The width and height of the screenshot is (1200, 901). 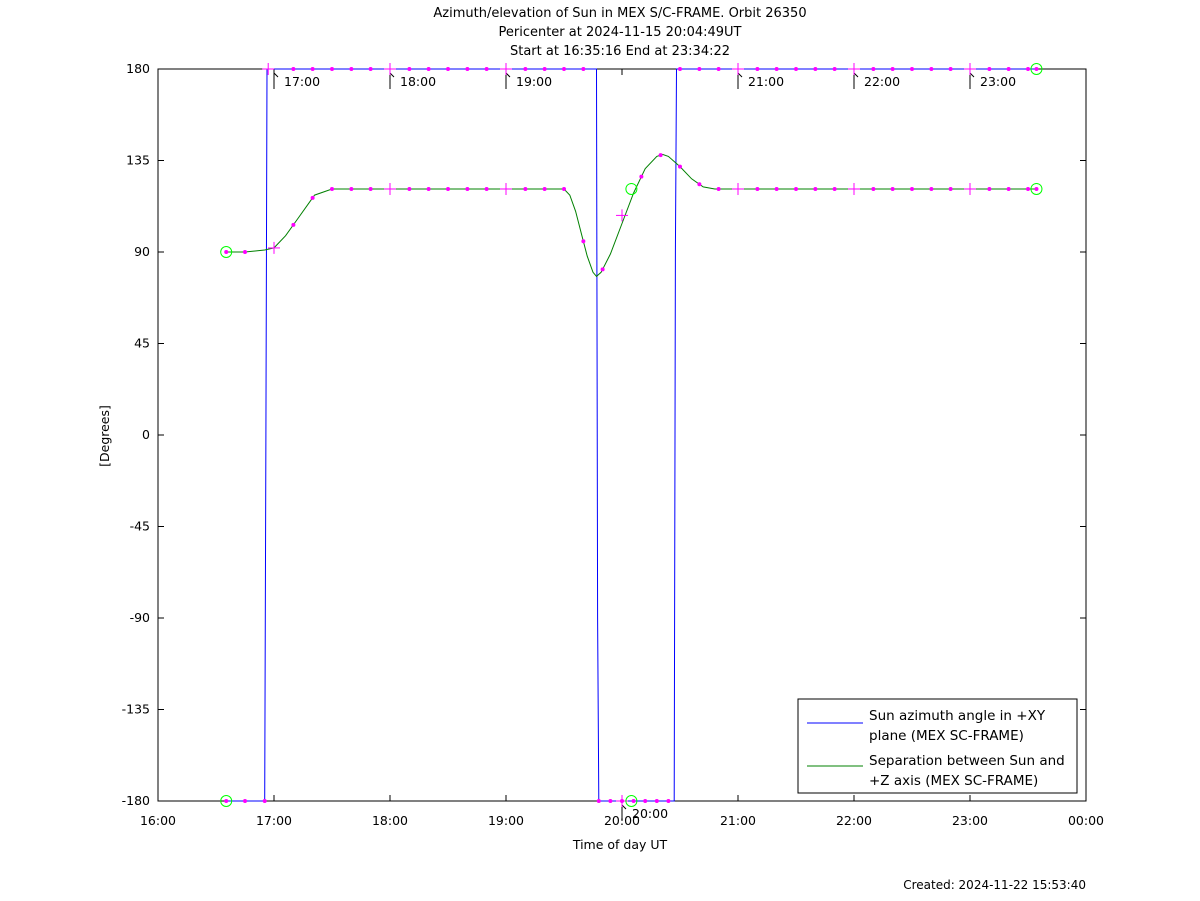 I want to click on y-tick-label: 45, so click(x=142, y=343).